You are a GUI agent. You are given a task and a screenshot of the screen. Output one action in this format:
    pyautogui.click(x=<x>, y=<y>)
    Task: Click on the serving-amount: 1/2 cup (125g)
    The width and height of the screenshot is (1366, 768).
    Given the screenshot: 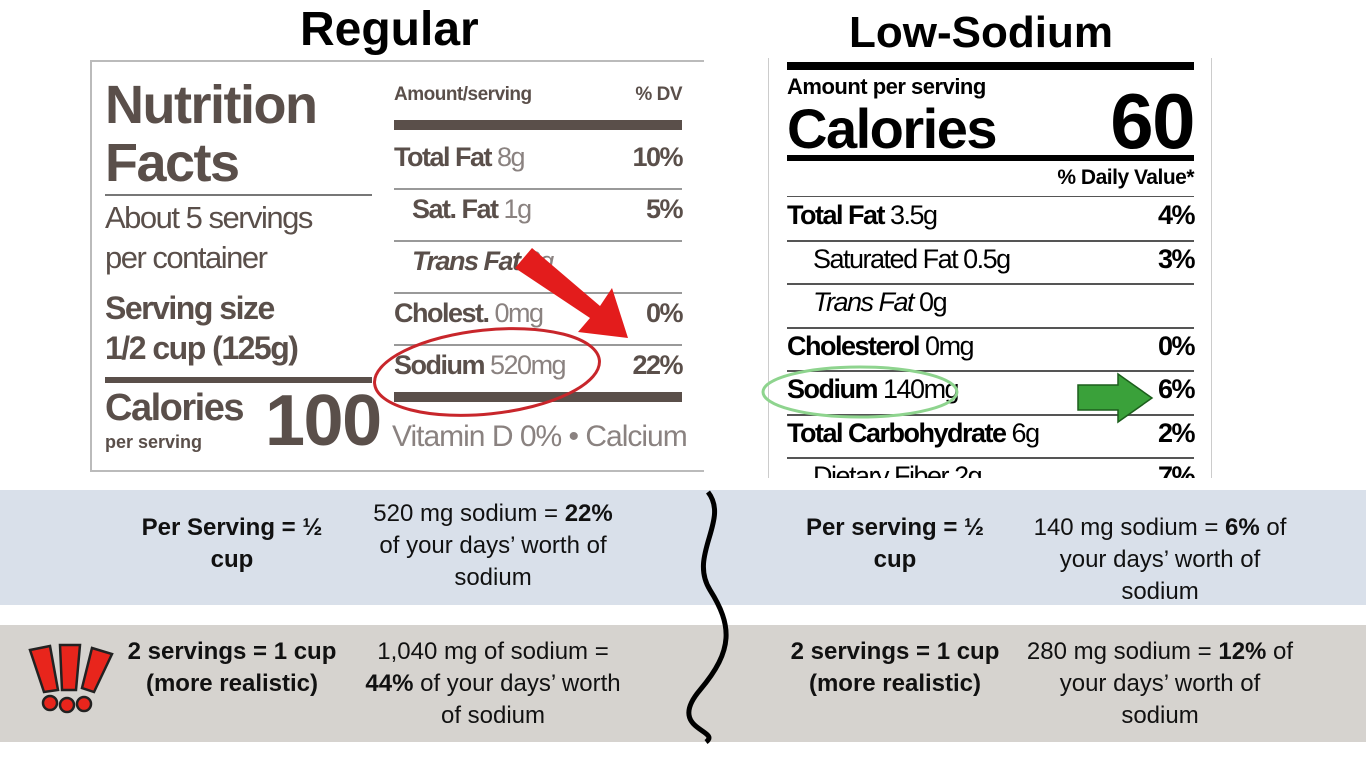 What is the action you would take?
    pyautogui.click(x=202, y=348)
    